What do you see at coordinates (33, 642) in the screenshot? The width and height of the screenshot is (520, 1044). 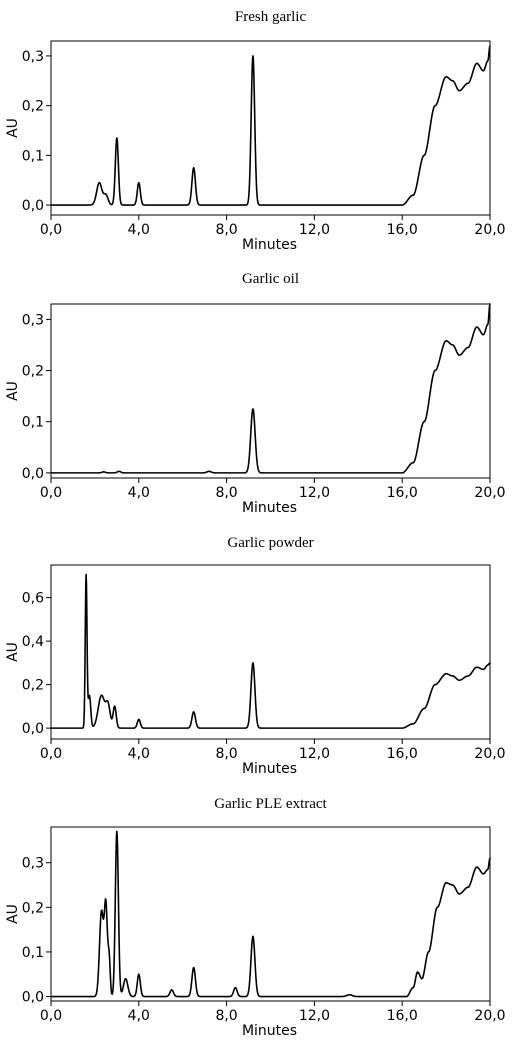 I see `y-tick-label: 0,4` at bounding box center [33, 642].